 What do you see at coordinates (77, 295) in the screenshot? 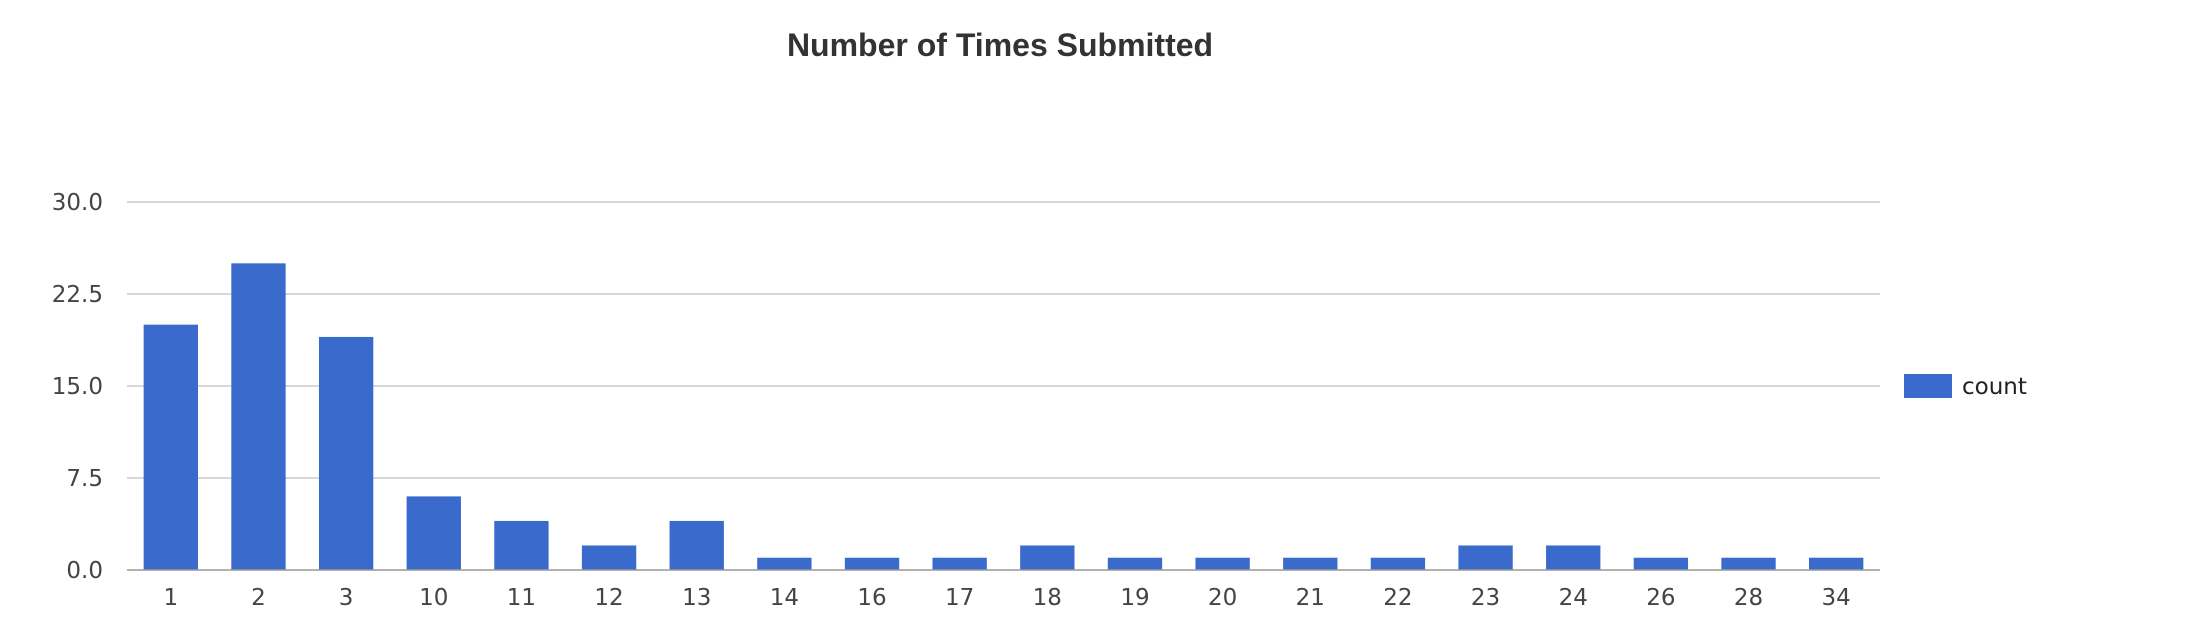
I see `y-tick-label: 22.5` at bounding box center [77, 295].